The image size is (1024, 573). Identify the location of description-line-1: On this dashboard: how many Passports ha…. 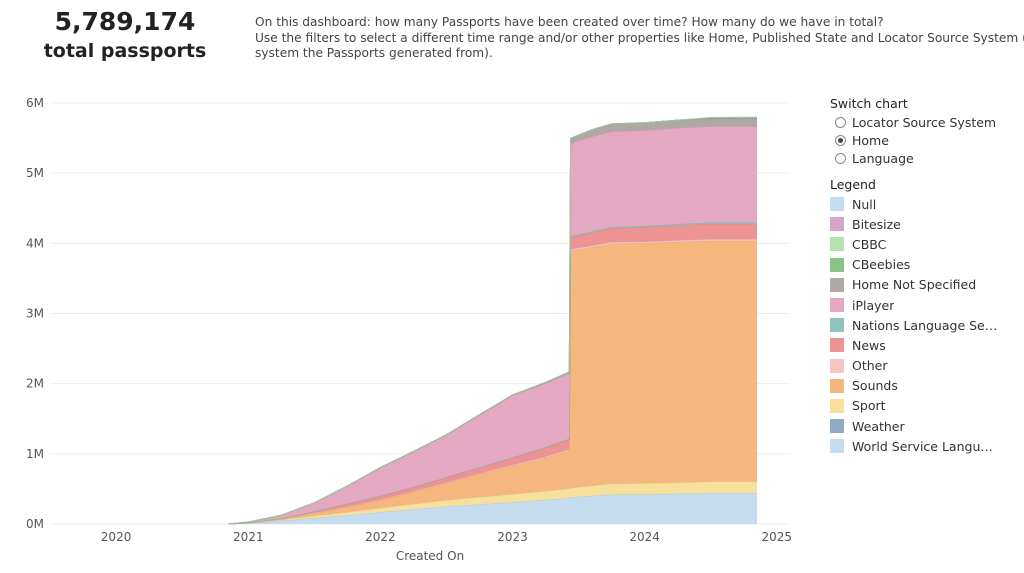
(569, 22).